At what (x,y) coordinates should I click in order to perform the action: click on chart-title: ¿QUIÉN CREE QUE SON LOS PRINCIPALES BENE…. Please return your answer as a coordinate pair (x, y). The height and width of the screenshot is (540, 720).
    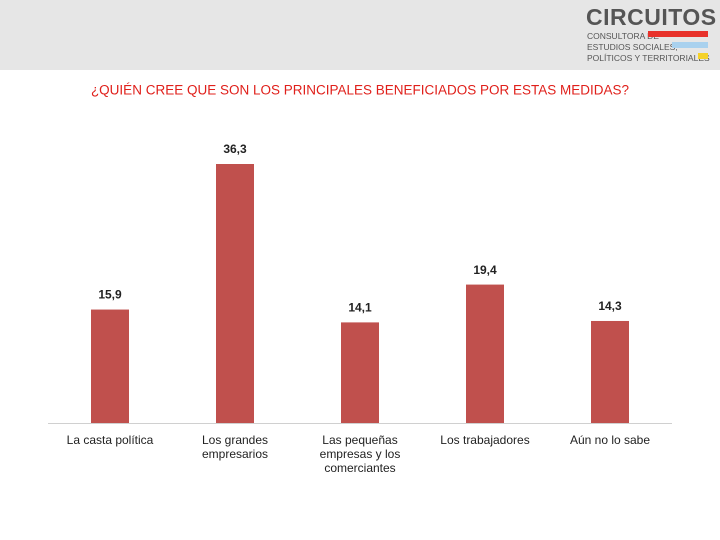
    Looking at the image, I should click on (360, 90).